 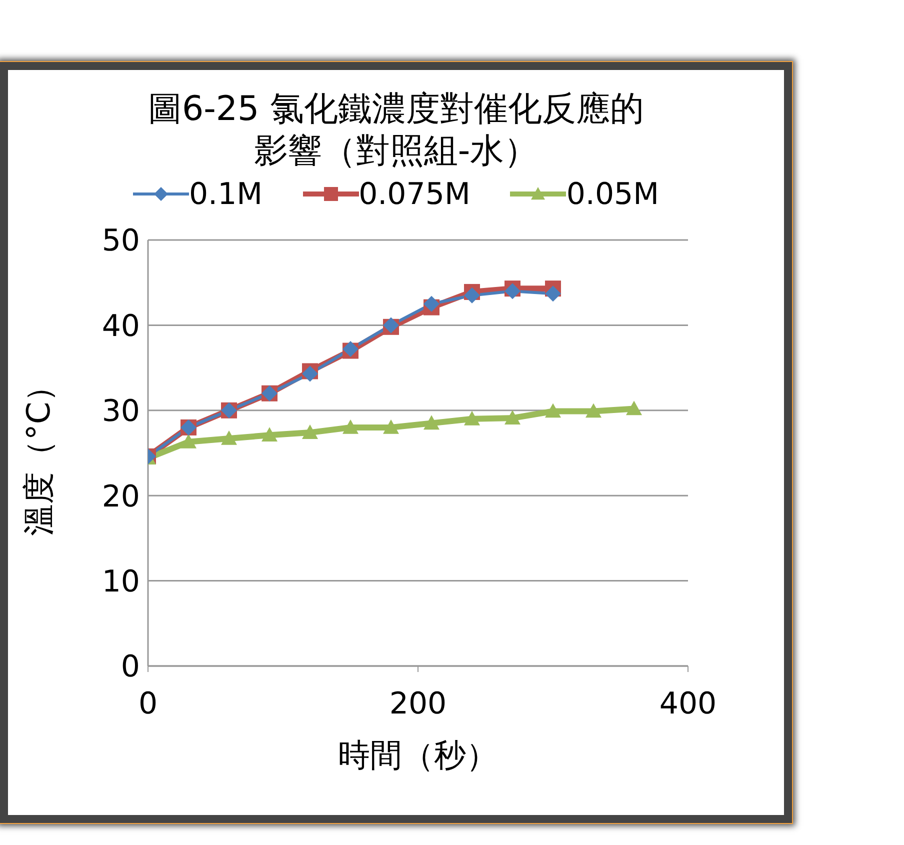 I want to click on y-tick-label: 50, so click(x=121, y=241).